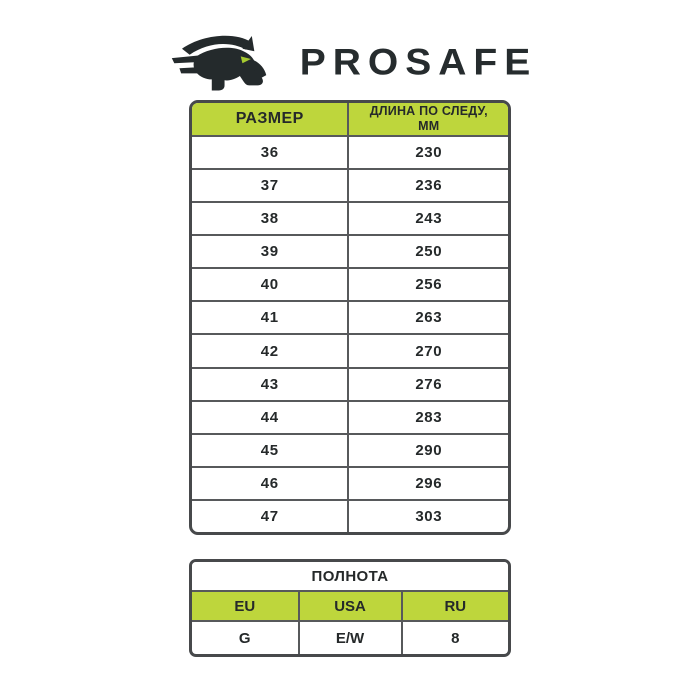 This screenshot has height=700, width=700. What do you see at coordinates (427, 185) in the screenshot?
I see `length-cell: 236` at bounding box center [427, 185].